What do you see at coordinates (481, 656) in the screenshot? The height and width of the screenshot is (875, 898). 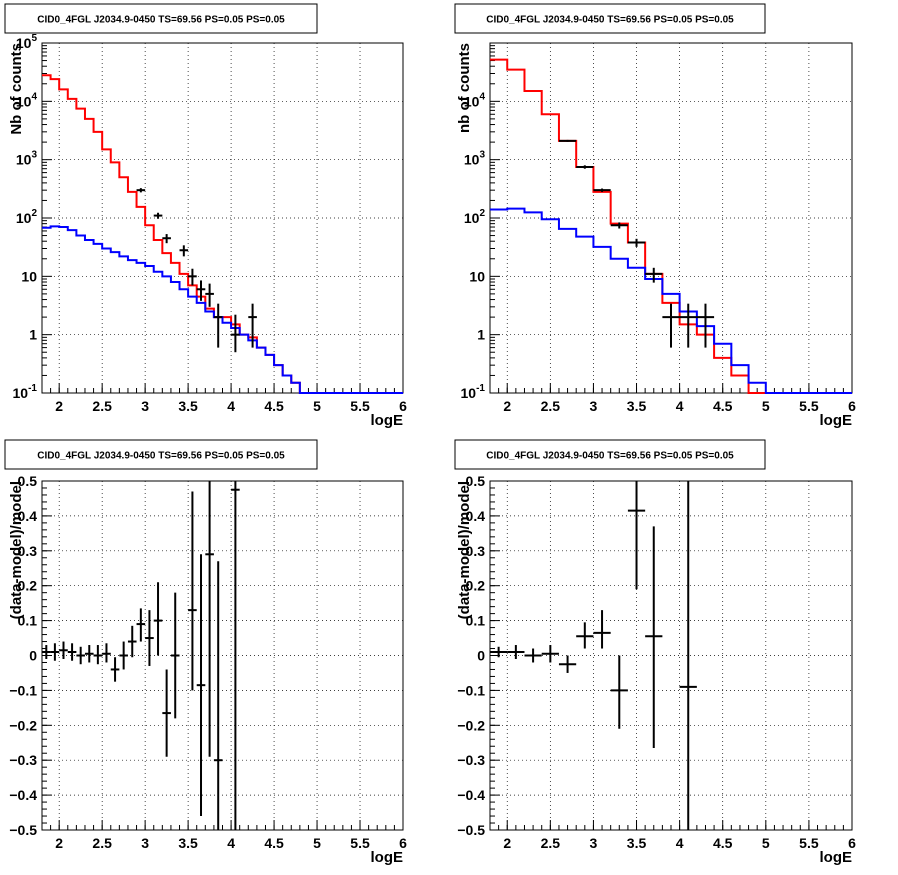 I see `y-tick-label: 0` at bounding box center [481, 656].